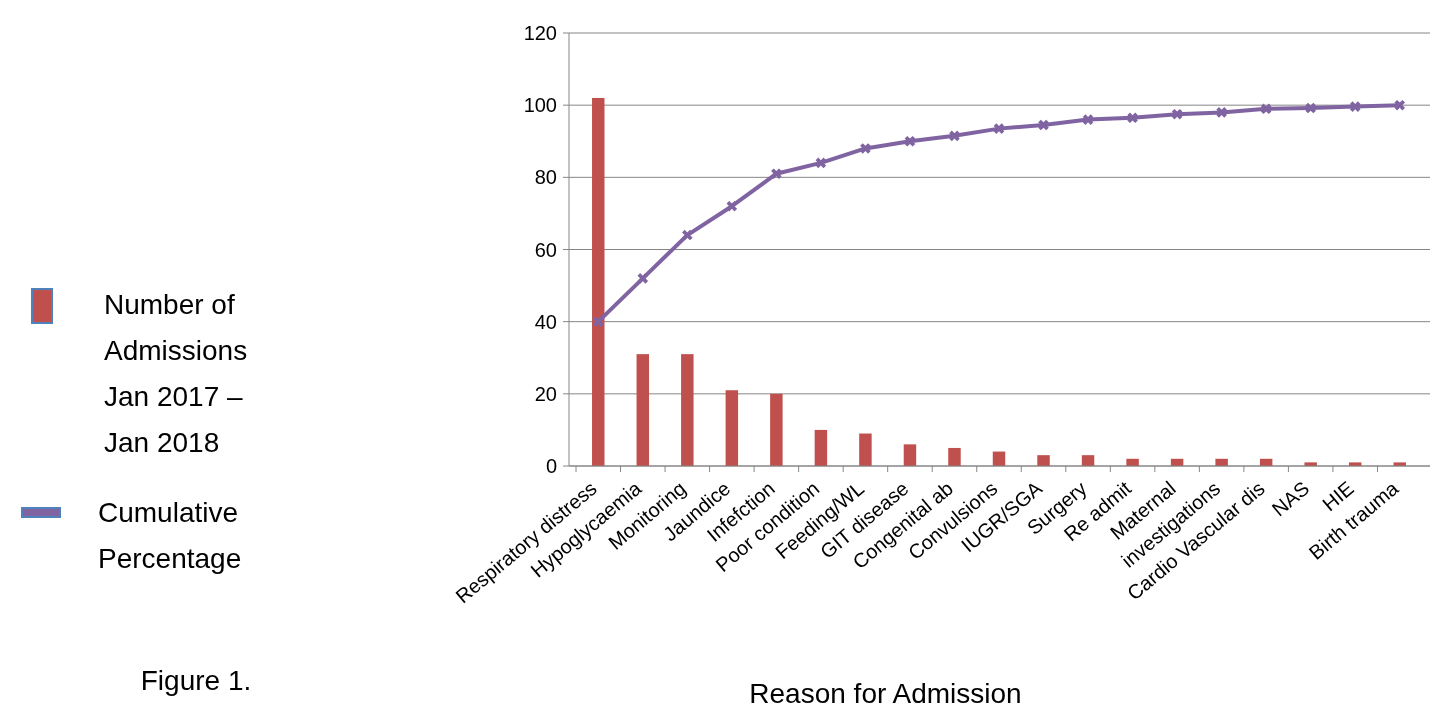 The image size is (1430, 714). Describe the element at coordinates (545, 393) in the screenshot. I see `y-tick-label: 20` at that location.